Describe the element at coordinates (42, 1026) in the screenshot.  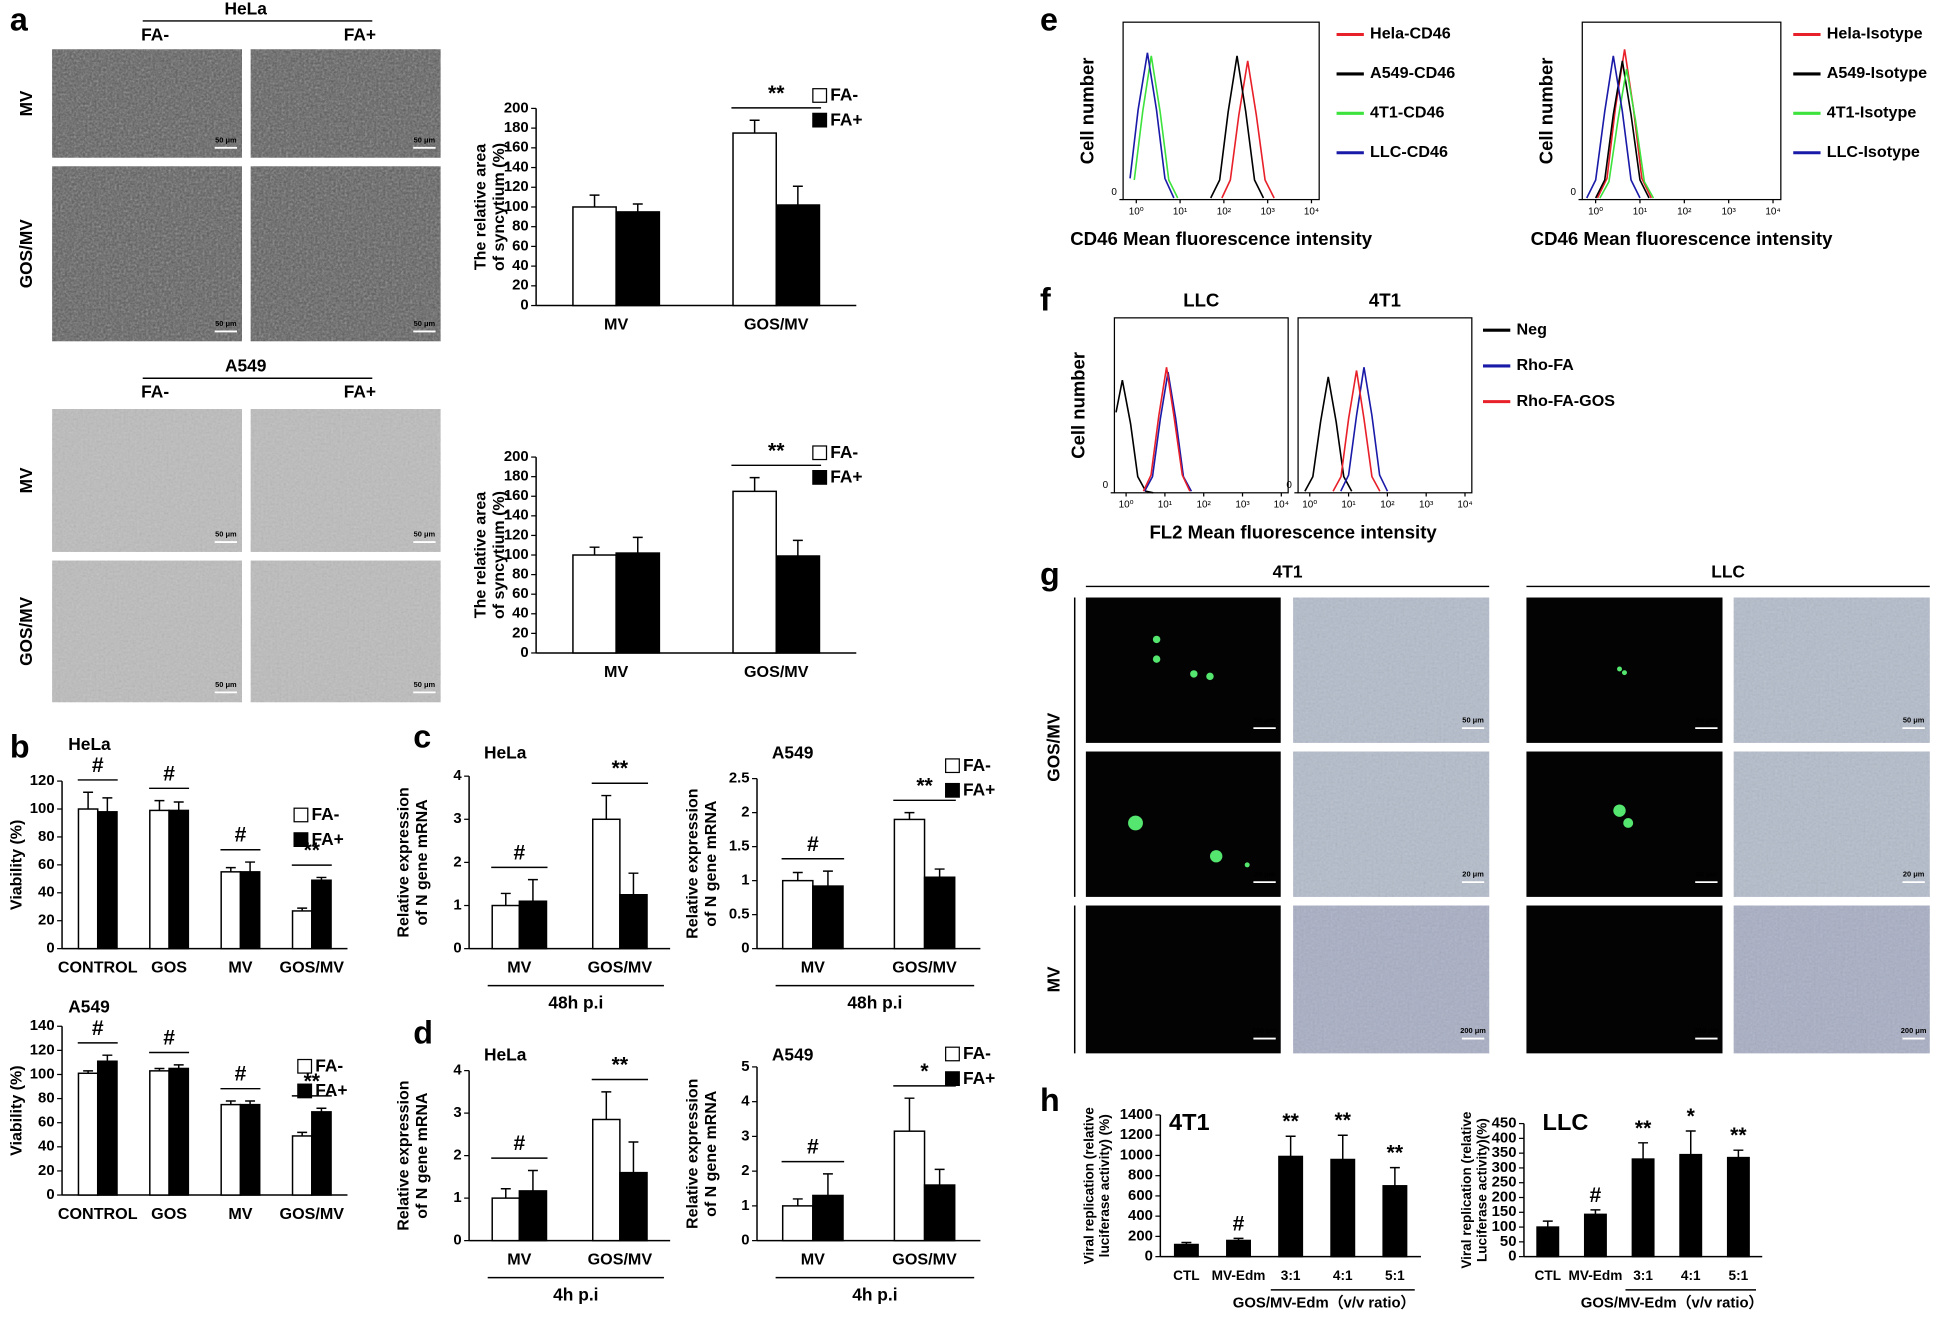
I see `y-tick-label: 140` at that location.